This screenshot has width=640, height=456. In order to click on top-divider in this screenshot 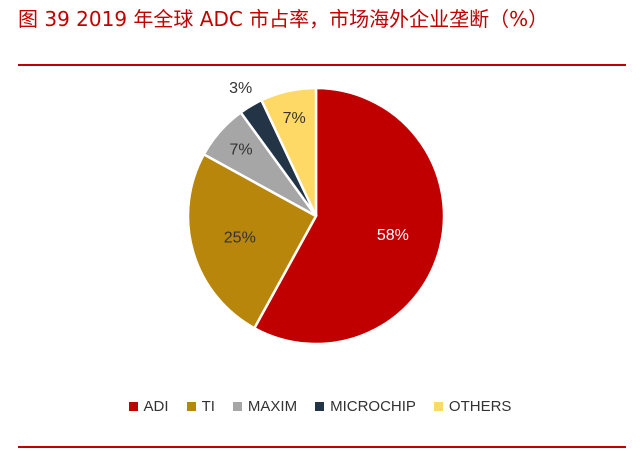, I will do `click(322, 65)`.